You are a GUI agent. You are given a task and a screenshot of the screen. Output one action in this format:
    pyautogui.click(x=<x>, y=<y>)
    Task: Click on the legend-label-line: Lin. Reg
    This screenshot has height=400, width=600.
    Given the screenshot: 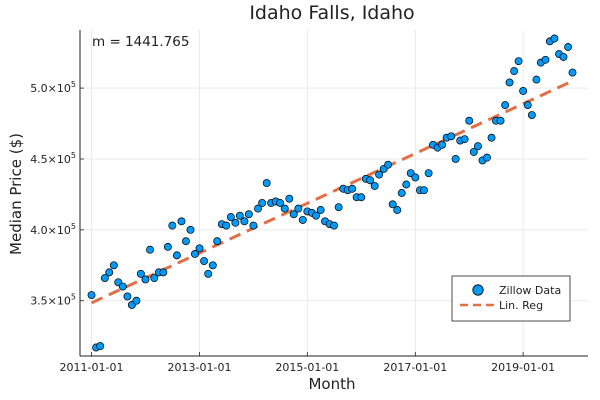 What is the action you would take?
    pyautogui.click(x=521, y=305)
    